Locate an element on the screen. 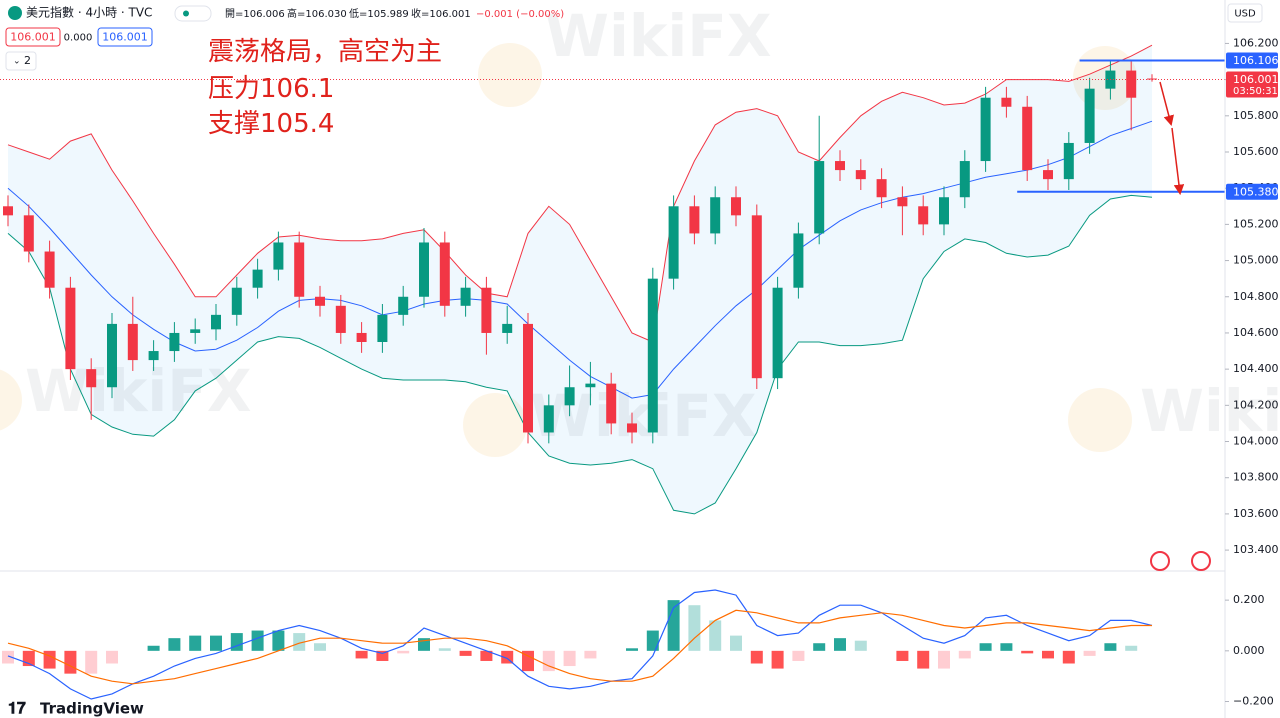  y-tick-label: 106.200 is located at coordinates (1256, 42).